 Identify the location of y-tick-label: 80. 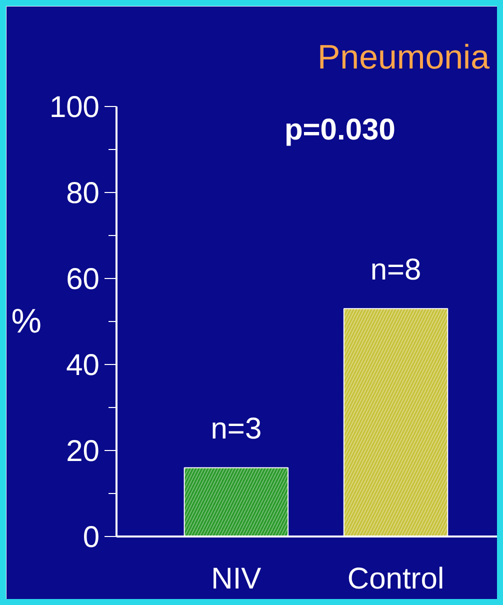
(83, 193).